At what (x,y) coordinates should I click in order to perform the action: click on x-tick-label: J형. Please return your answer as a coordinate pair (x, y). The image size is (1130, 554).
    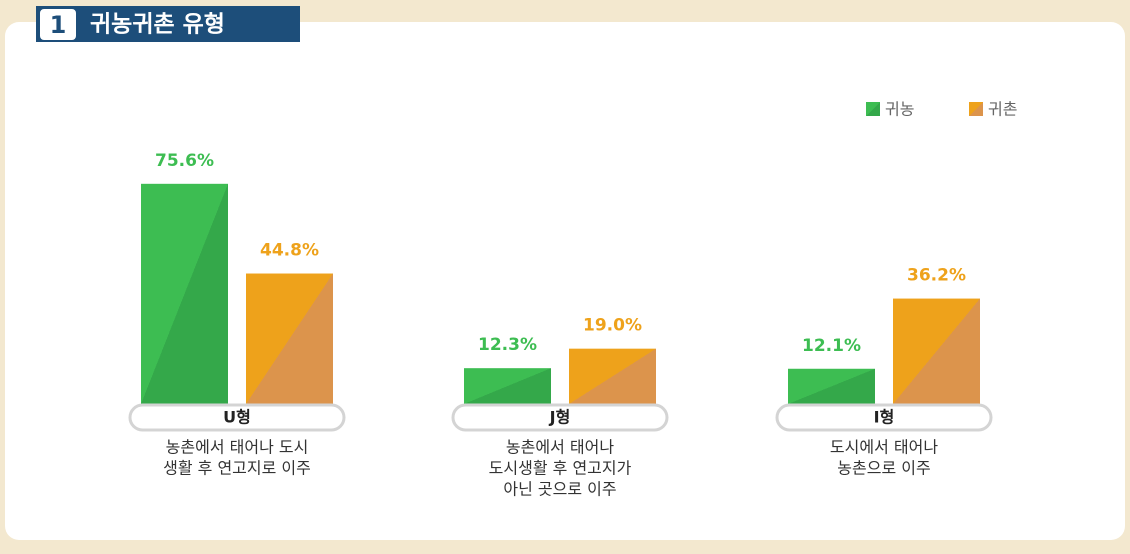
    Looking at the image, I should click on (560, 417).